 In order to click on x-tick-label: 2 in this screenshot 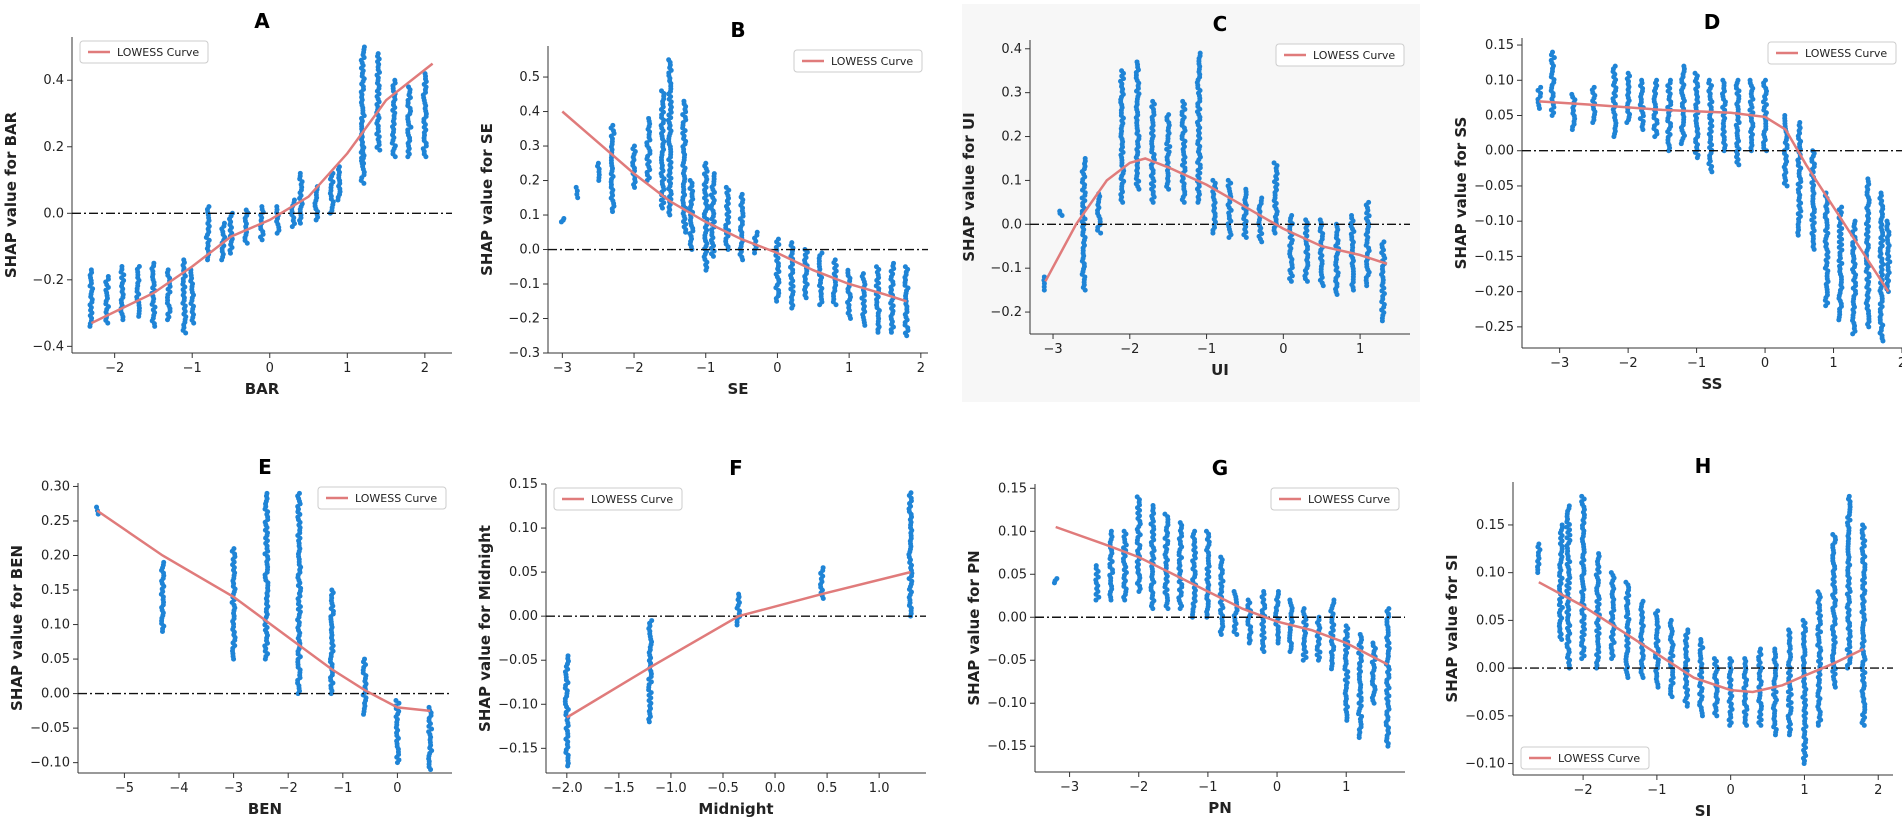, I will do `click(1900, 363)`.